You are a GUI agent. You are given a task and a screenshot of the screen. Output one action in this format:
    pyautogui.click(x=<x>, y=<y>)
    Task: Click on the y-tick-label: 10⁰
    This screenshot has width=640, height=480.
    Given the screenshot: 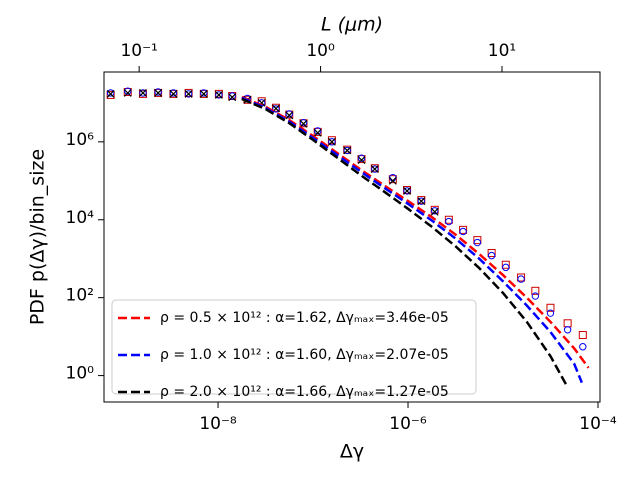 What is the action you would take?
    pyautogui.click(x=80, y=374)
    